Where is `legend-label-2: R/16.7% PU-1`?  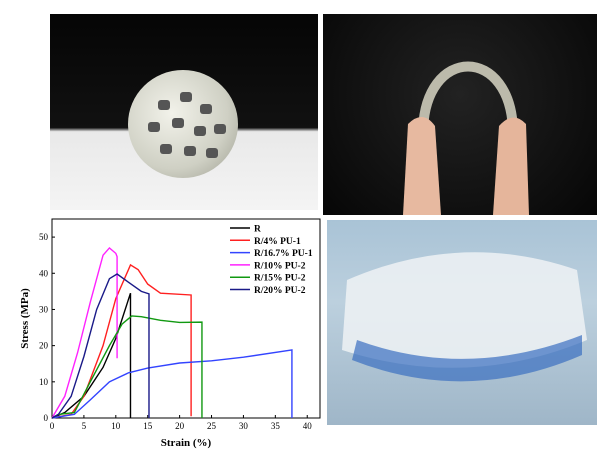
legend-label-2: R/16.7% PU-1 is located at coordinates (283, 254).